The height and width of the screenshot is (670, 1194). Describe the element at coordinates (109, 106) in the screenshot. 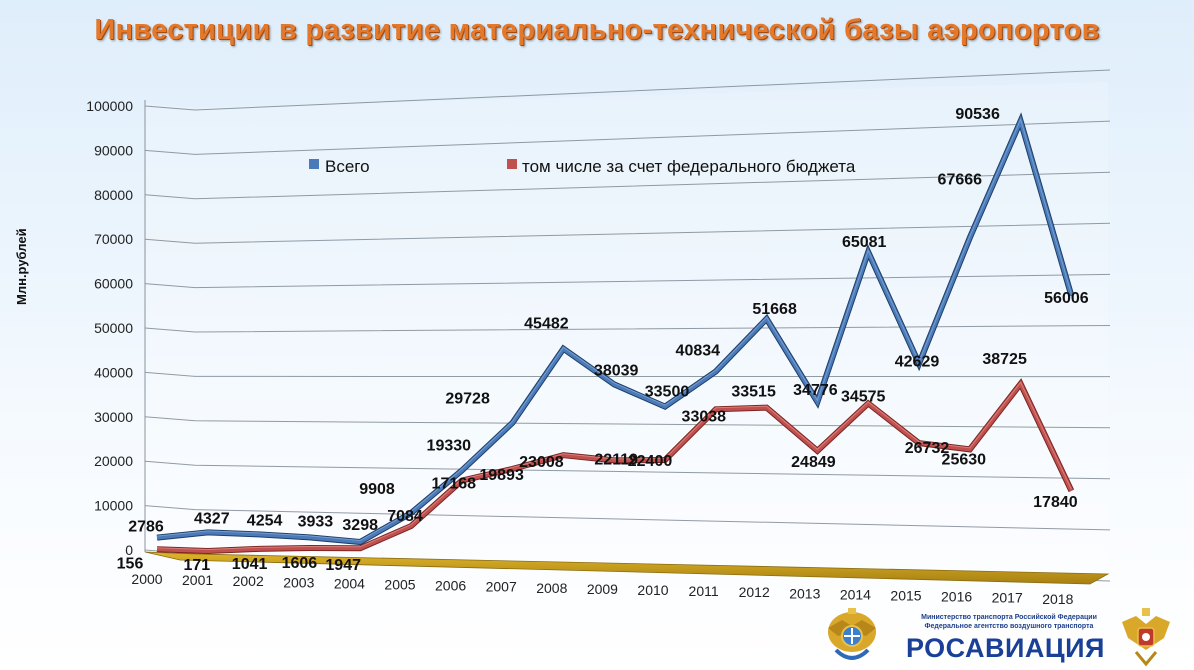

I see `y-tick-label: 100000` at that location.